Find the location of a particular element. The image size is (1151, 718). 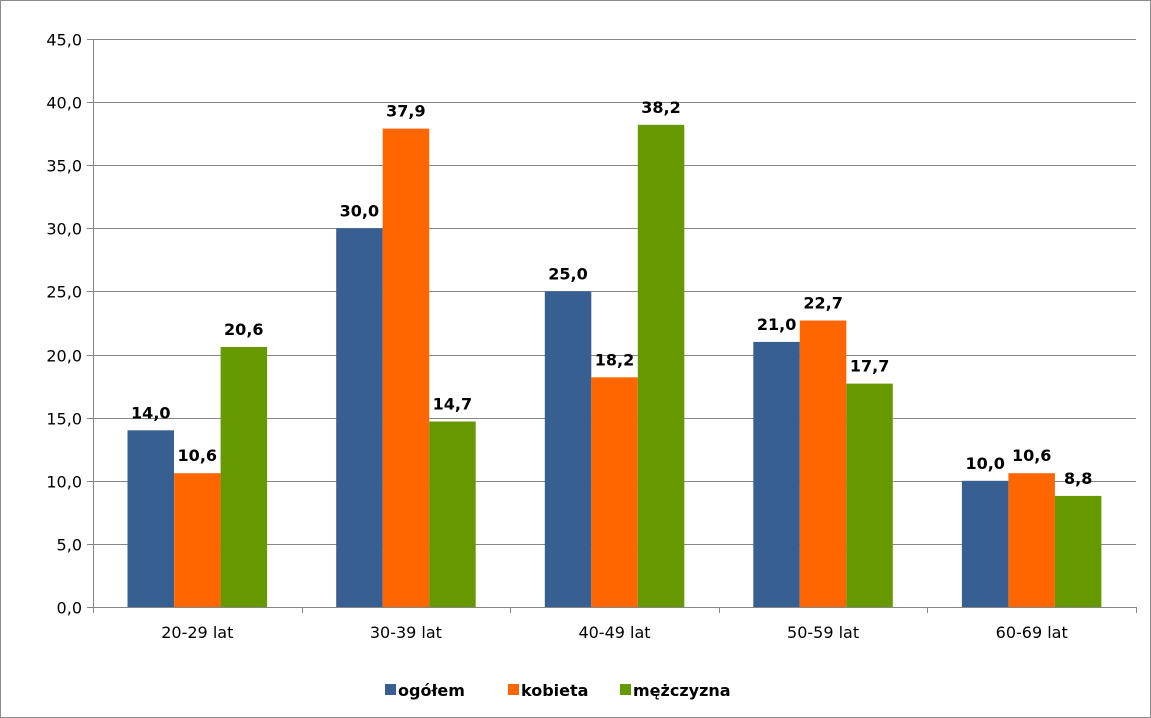

x-tick-label: 20-29 lat is located at coordinates (197, 632).